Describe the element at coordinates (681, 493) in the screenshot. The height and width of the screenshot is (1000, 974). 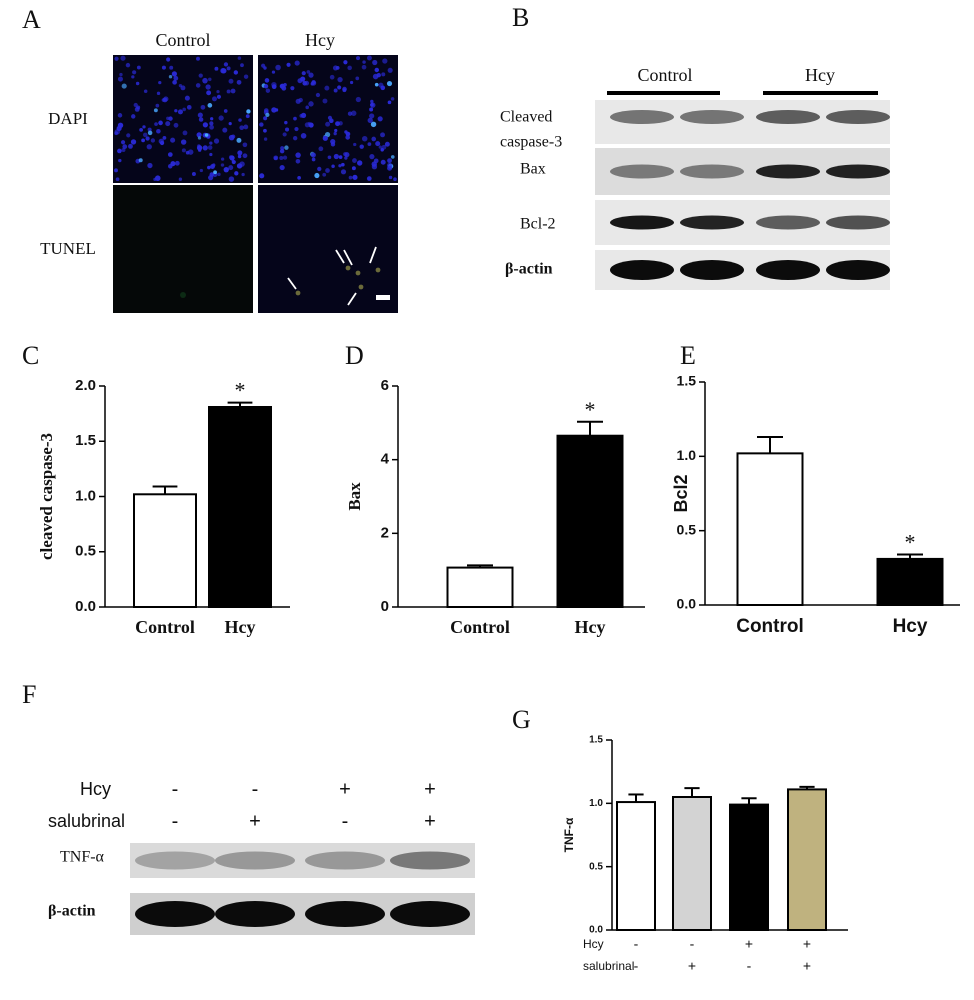
I see `y-axis-label: Bcl2` at that location.